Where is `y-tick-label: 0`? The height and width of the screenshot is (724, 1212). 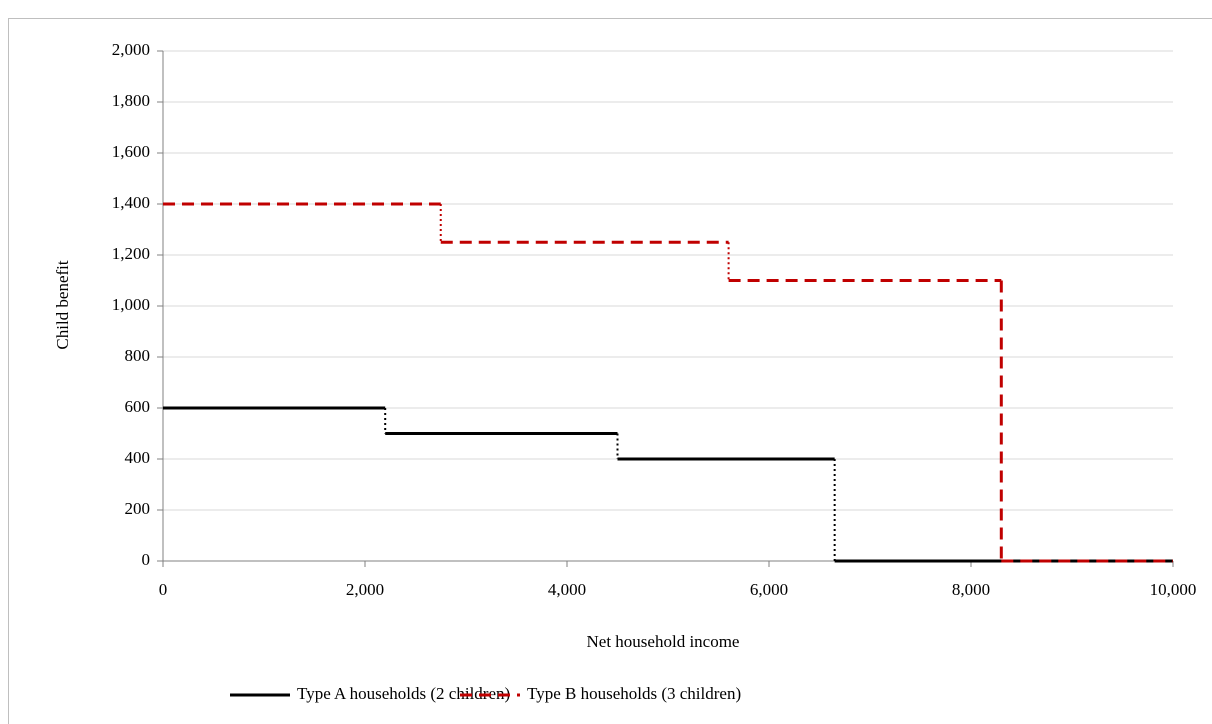
y-tick-label: 0 is located at coordinates (146, 559).